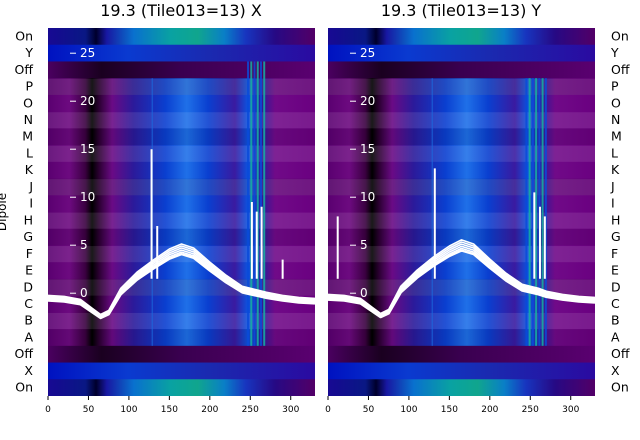  Describe the element at coordinates (615, 320) in the screenshot. I see `dipole-label-b: B` at that location.